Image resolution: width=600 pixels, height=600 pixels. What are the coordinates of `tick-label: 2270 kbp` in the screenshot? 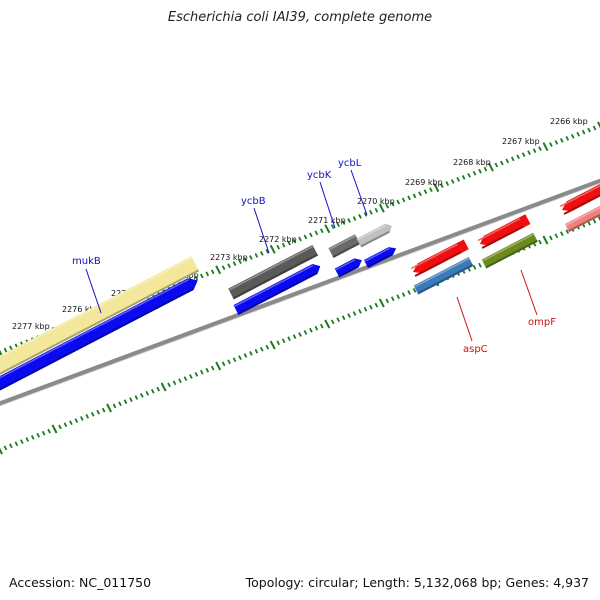 It's located at (376, 201).